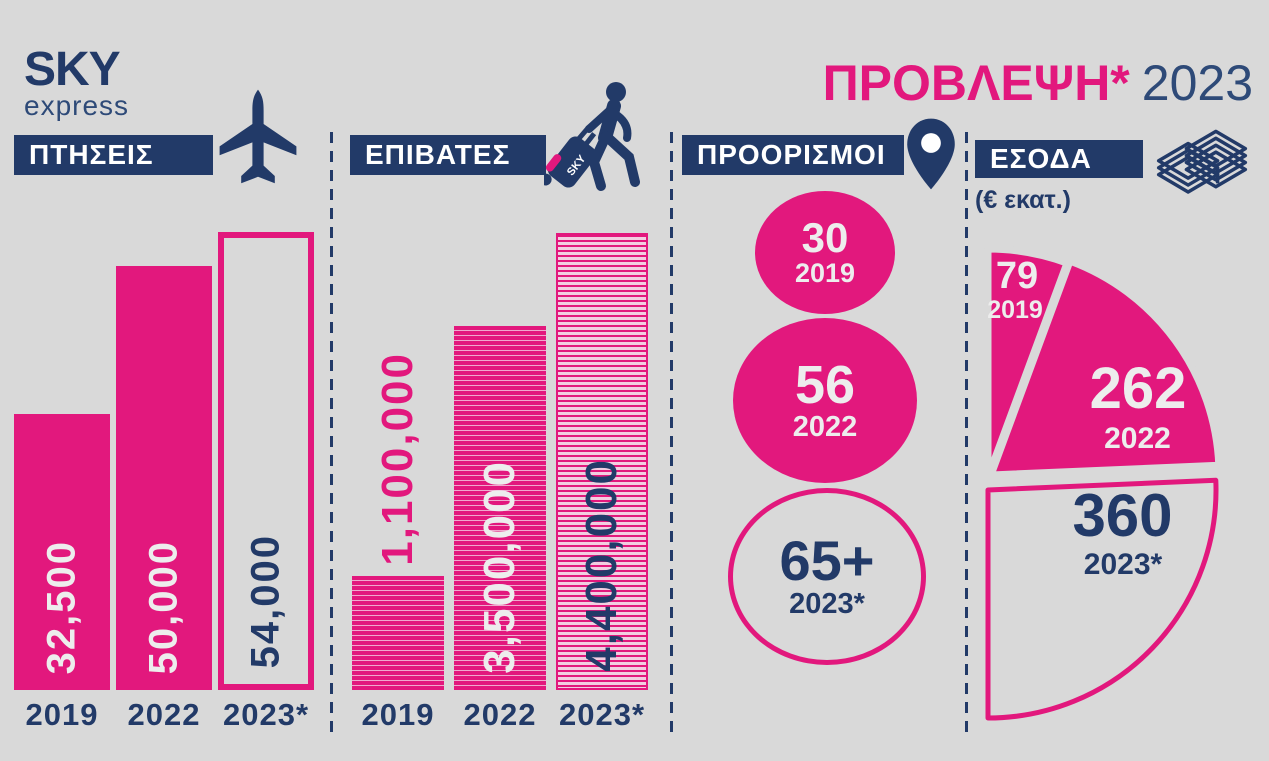 This screenshot has width=1269, height=761. Describe the element at coordinates (1059, 159) in the screenshot. I see `revenue-section-header: ΕΣΟΔΑ` at that location.